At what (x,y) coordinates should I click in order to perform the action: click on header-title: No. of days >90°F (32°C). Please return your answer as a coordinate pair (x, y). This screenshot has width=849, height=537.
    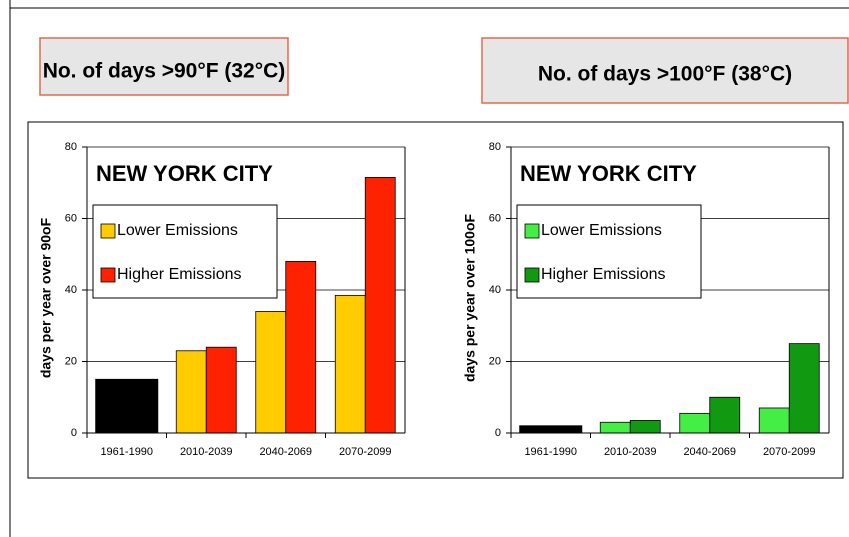
    Looking at the image, I should click on (164, 71).